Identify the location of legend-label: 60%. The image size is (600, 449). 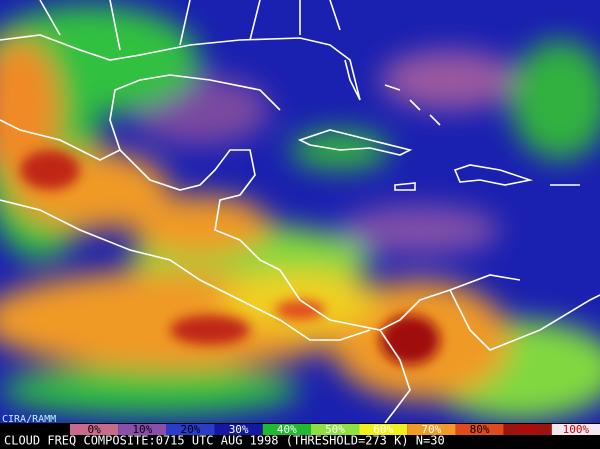
(383, 429).